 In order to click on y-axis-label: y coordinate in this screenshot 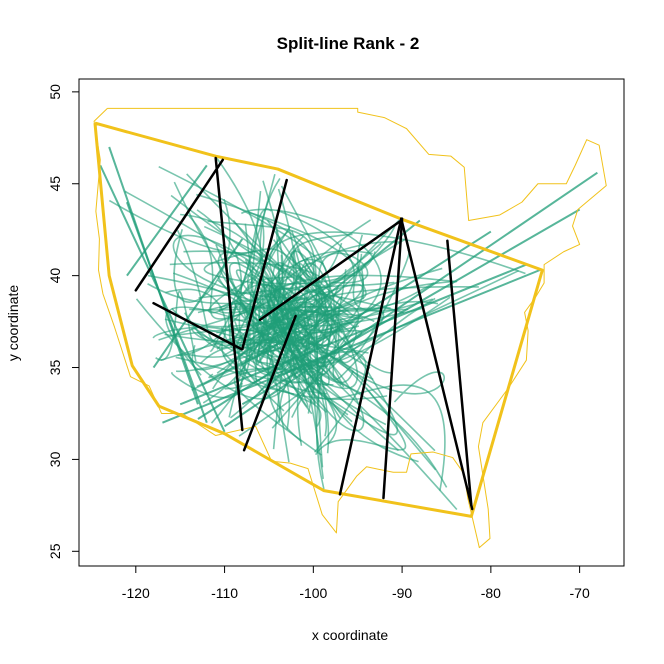, I will do `click(13, 323)`.